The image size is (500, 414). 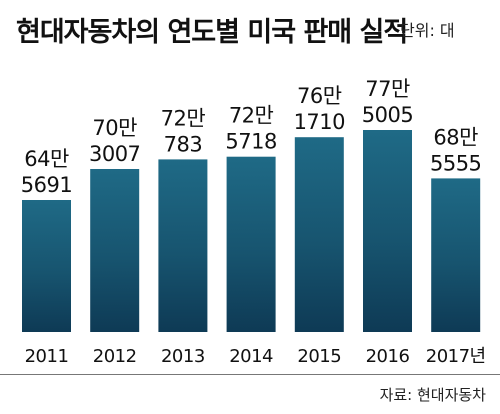 What do you see at coordinates (319, 122) in the screenshot?
I see `data-label-2015-line2: 1710` at bounding box center [319, 122].